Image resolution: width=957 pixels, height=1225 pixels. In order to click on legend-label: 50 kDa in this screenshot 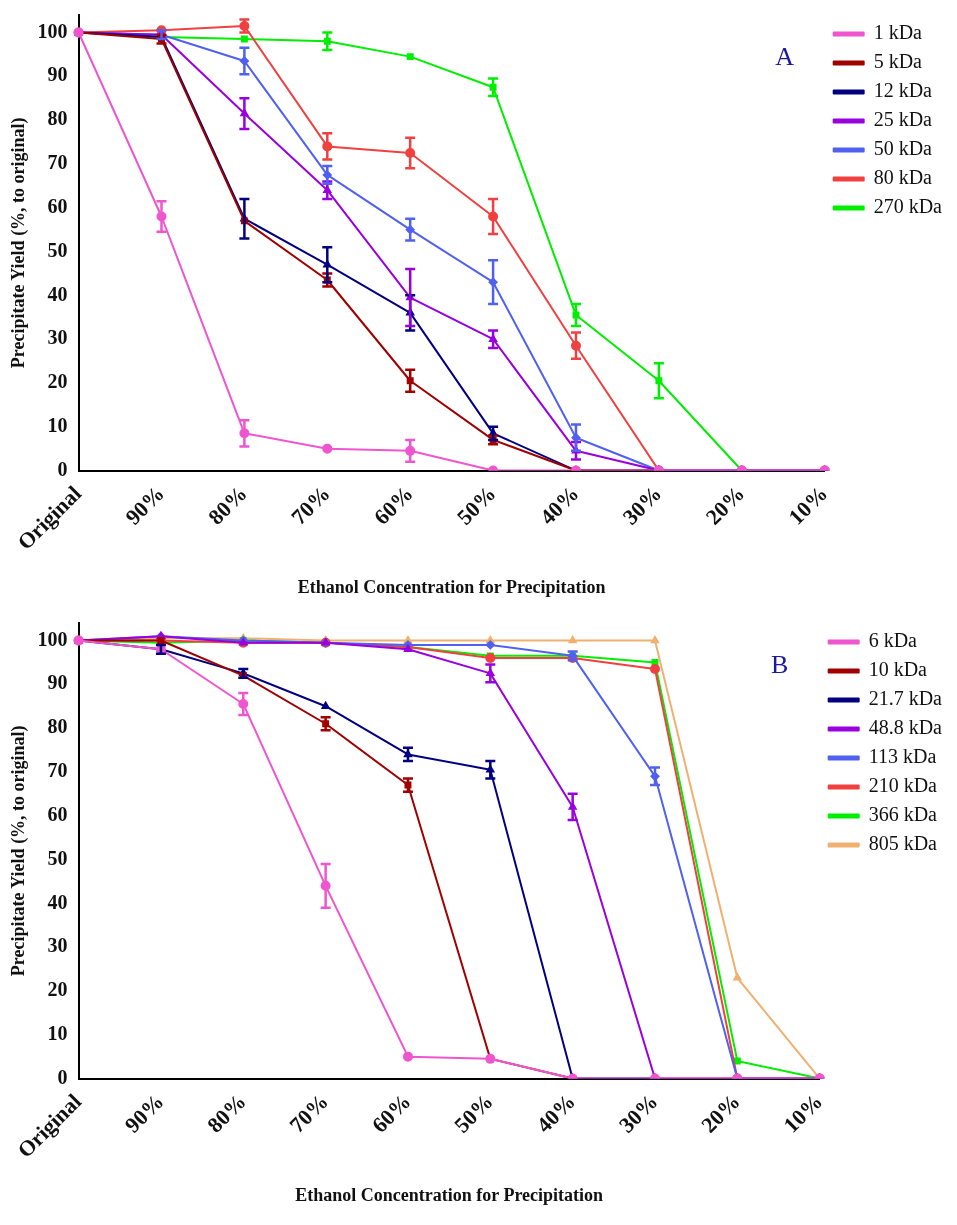, I will do `click(903, 148)`.